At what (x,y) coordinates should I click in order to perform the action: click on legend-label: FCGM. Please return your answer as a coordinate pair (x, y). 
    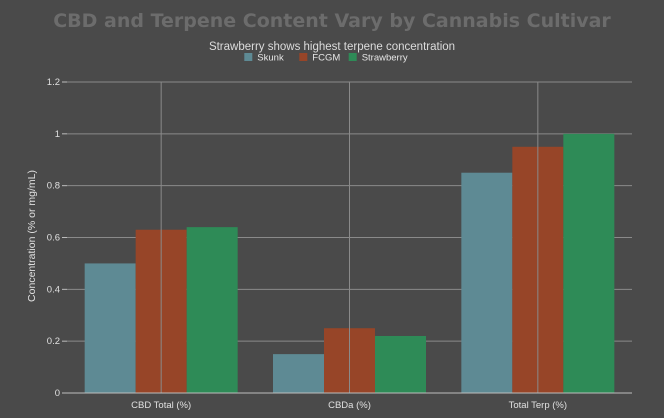
    Looking at the image, I should click on (326, 58).